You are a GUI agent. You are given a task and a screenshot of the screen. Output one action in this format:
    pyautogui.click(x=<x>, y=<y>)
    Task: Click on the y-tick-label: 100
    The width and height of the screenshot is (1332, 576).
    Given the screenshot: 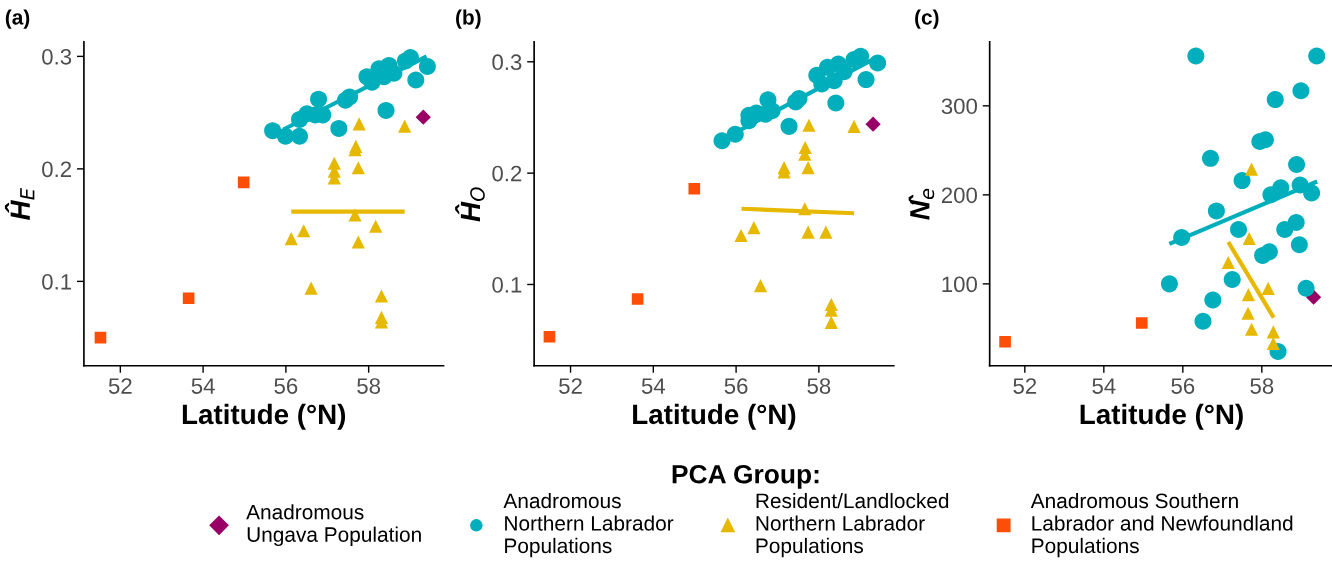 What is the action you would take?
    pyautogui.click(x=960, y=284)
    